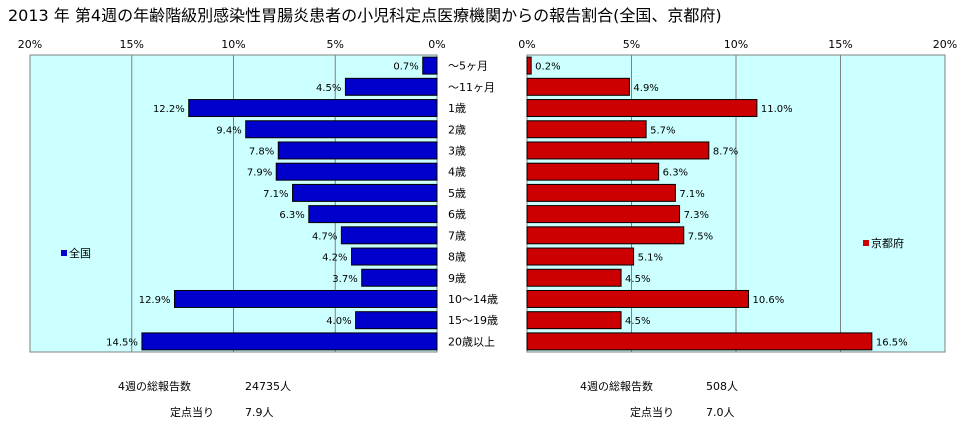 The image size is (968, 424). I want to click on data-label-national: 4.5%, so click(328, 88).